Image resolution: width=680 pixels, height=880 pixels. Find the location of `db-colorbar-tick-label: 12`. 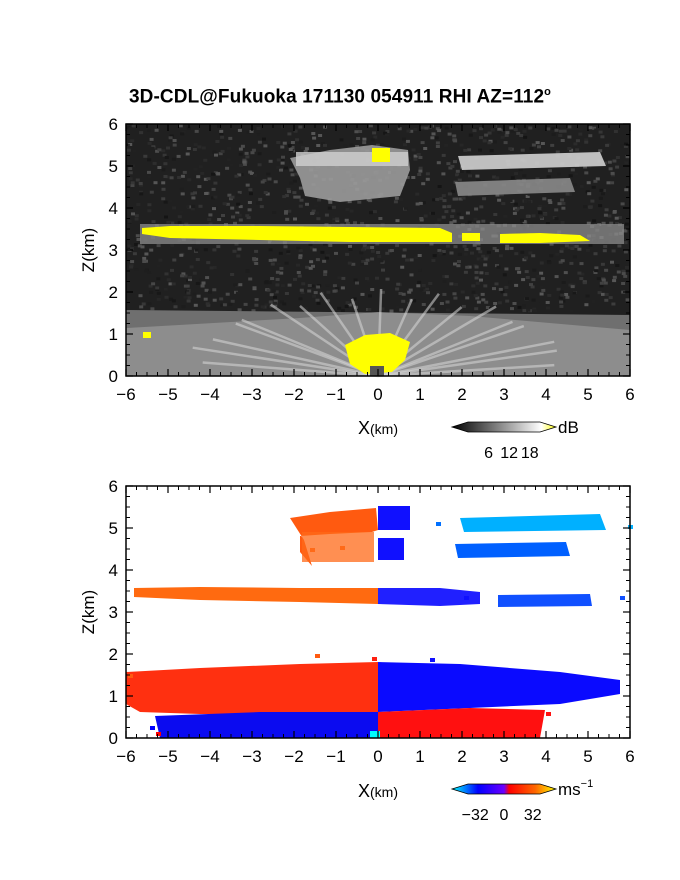

db-colorbar-tick-label: 12 is located at coordinates (509, 453).